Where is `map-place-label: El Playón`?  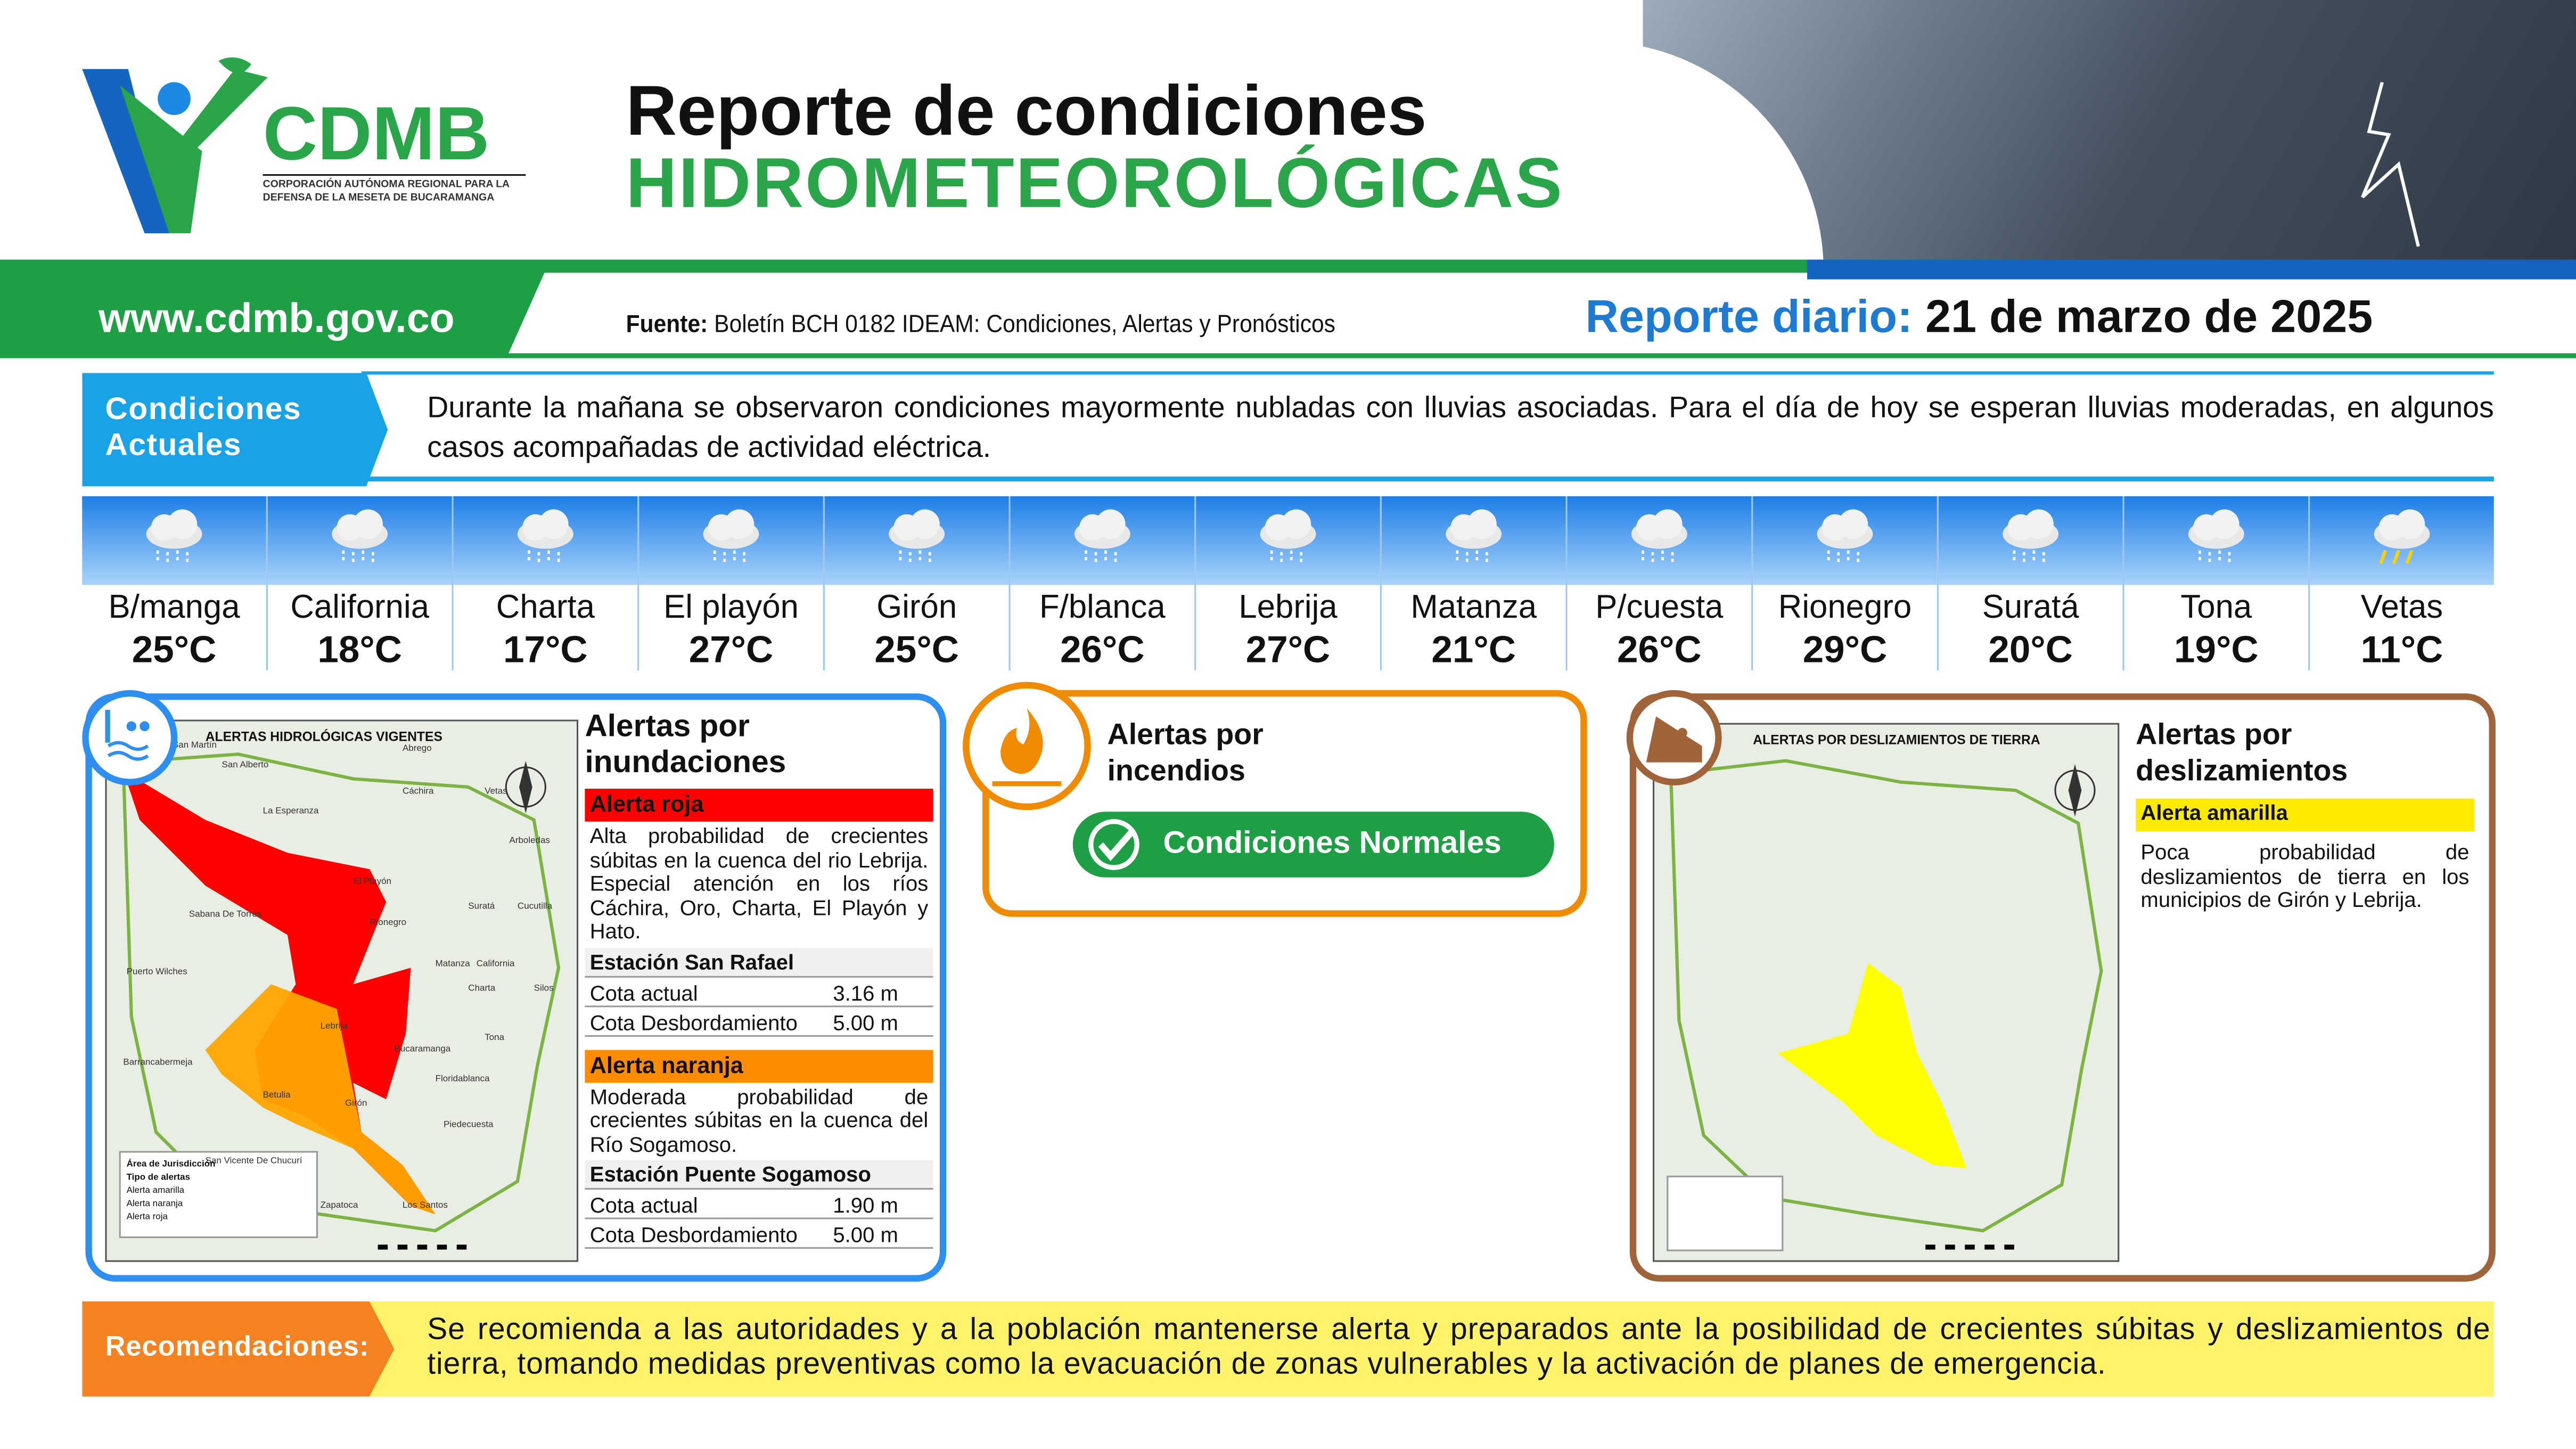
map-place-label: El Playón is located at coordinates (372, 882).